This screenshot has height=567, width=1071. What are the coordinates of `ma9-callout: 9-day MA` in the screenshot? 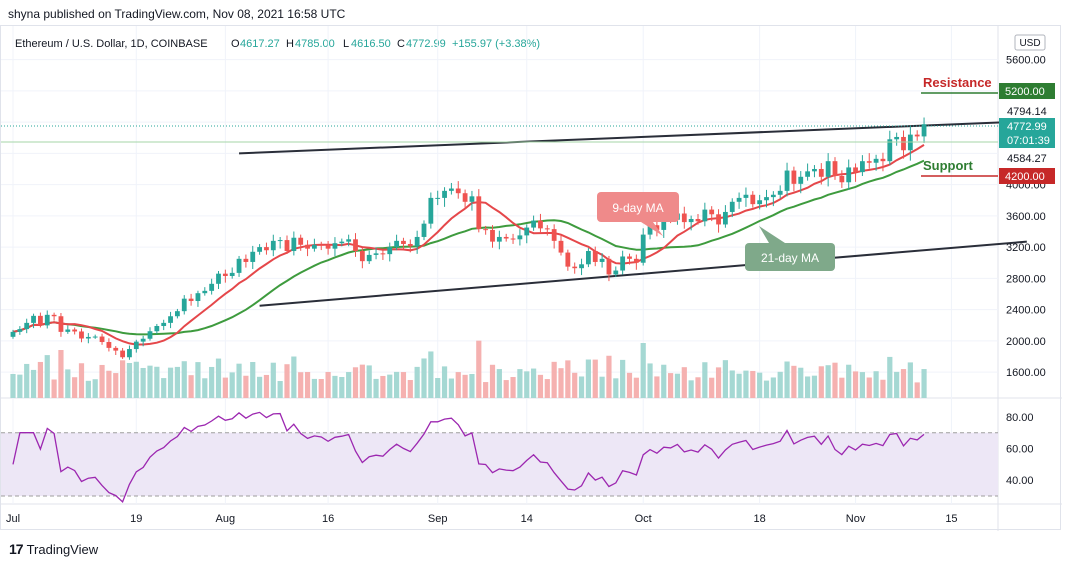 It's located at (638, 214).